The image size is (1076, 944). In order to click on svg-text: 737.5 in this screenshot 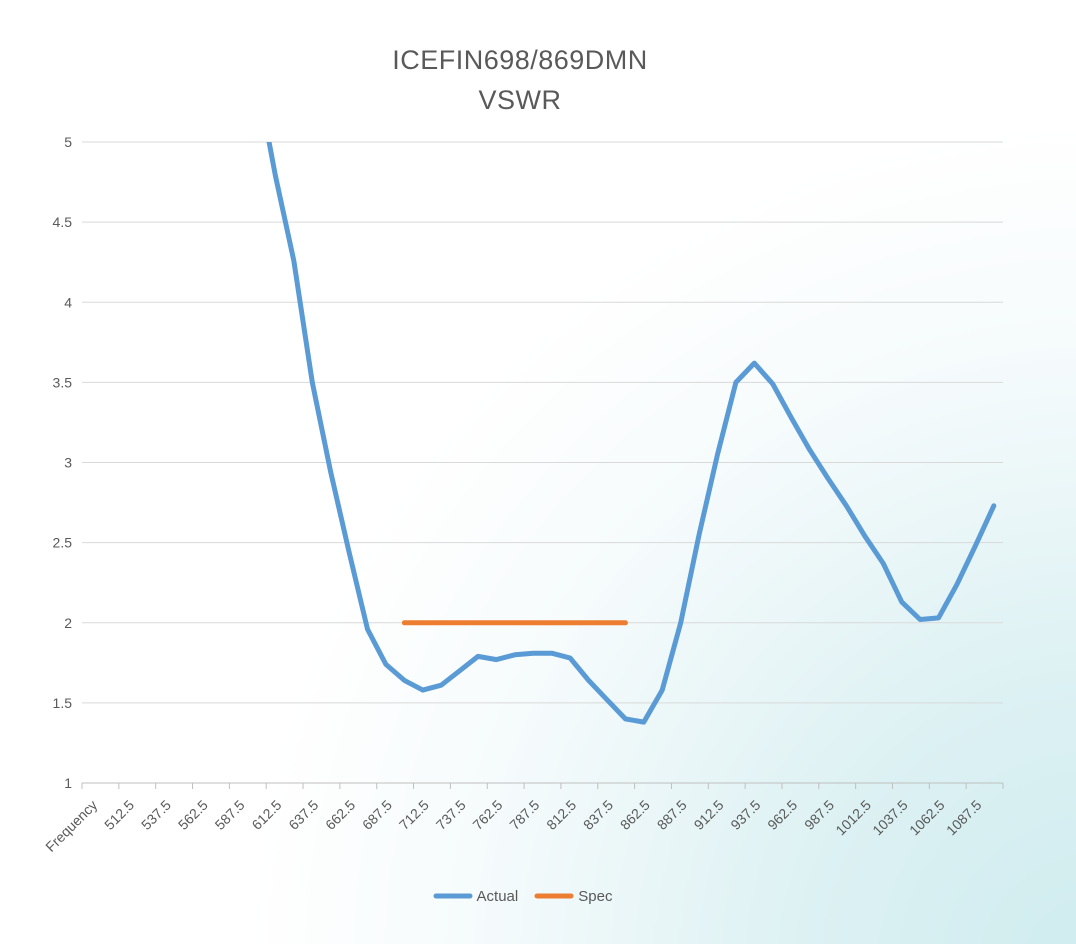, I will do `click(451, 815)`.